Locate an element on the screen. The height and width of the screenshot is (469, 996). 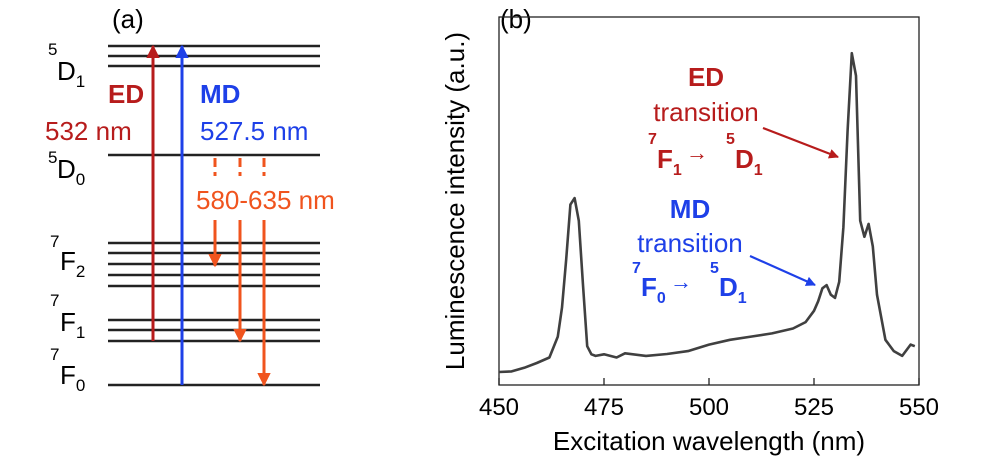
x-tick-label: 550 is located at coordinates (919, 407).